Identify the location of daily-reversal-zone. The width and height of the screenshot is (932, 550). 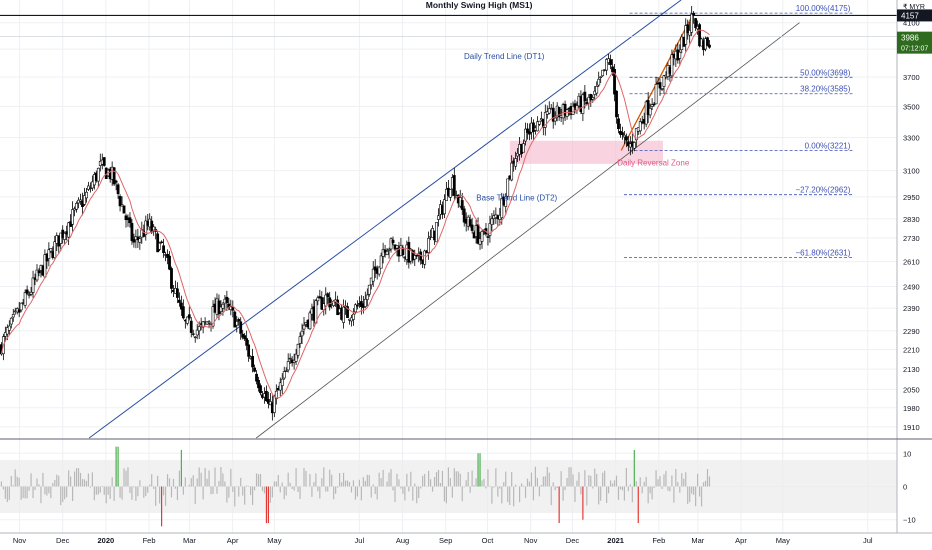
(586, 152).